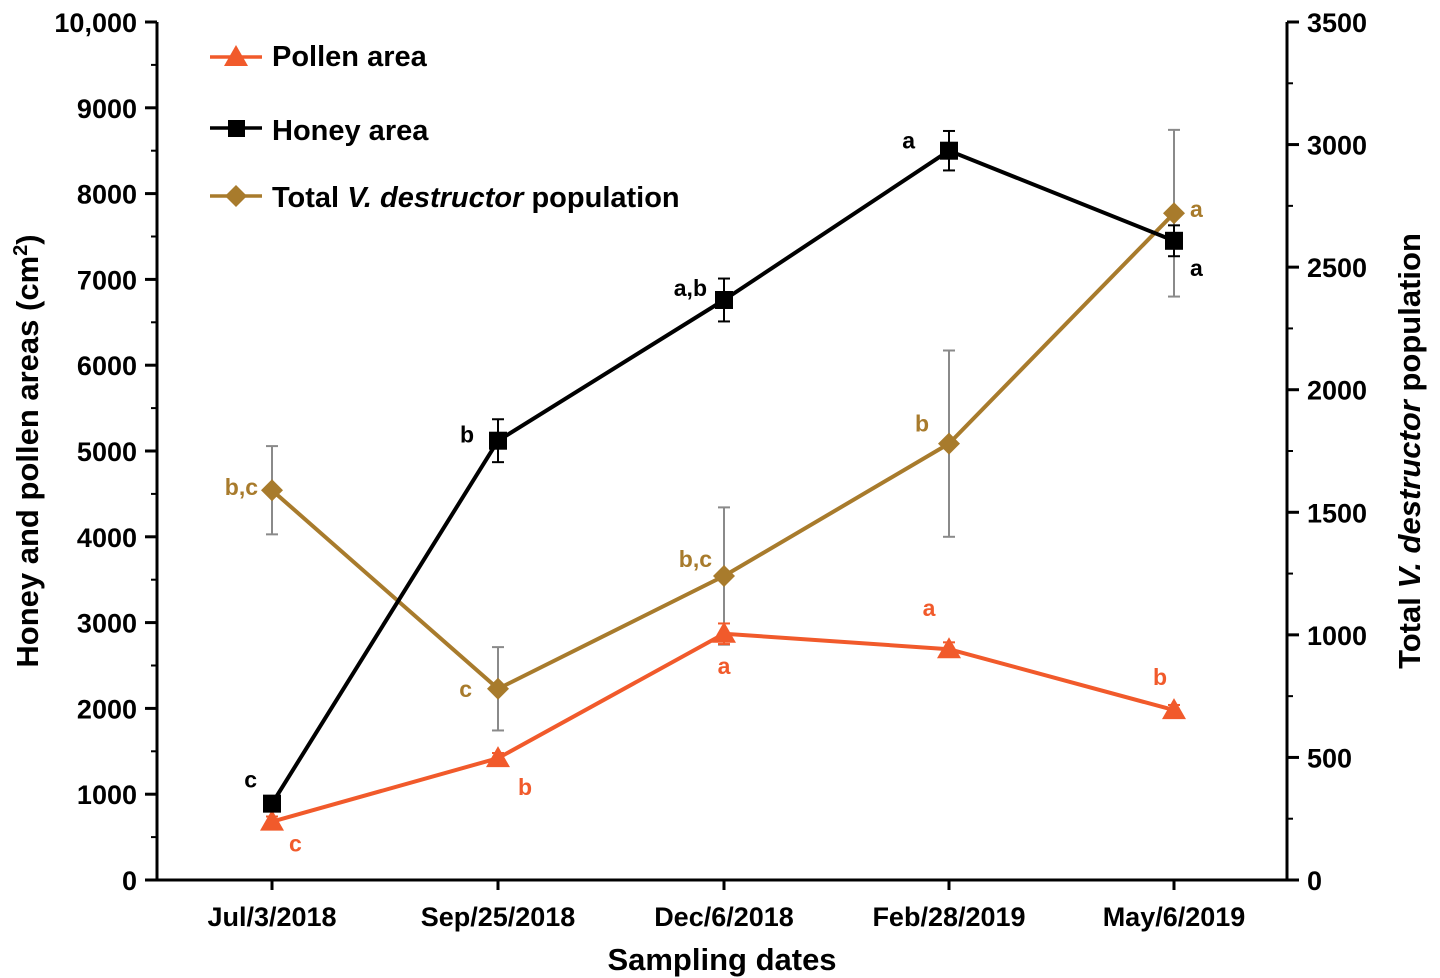 The width and height of the screenshot is (1440, 978). What do you see at coordinates (107, 366) in the screenshot?
I see `y-left-tick-label: 6000` at bounding box center [107, 366].